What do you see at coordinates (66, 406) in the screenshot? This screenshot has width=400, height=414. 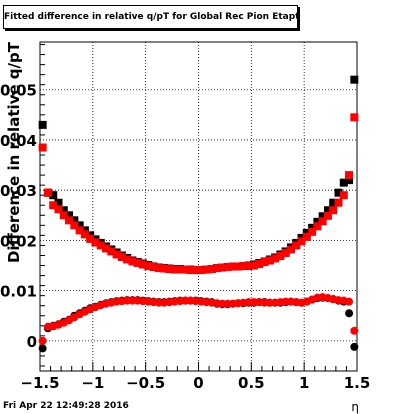 I see `timestamp-label: Fri Apr 22 12:49:28 2016` at bounding box center [66, 406].